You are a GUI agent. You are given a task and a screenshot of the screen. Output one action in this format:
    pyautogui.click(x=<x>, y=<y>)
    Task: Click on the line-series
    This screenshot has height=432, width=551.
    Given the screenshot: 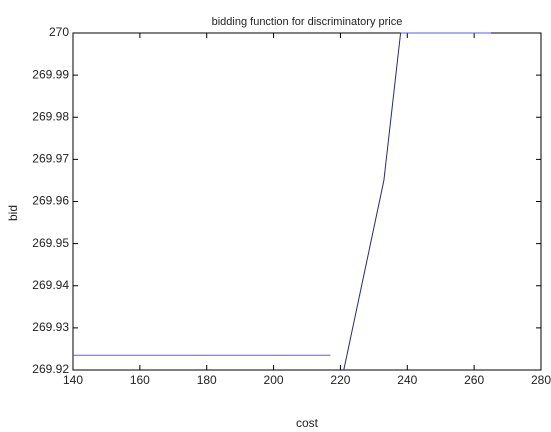 What is the action you would take?
    pyautogui.click(x=372, y=201)
    